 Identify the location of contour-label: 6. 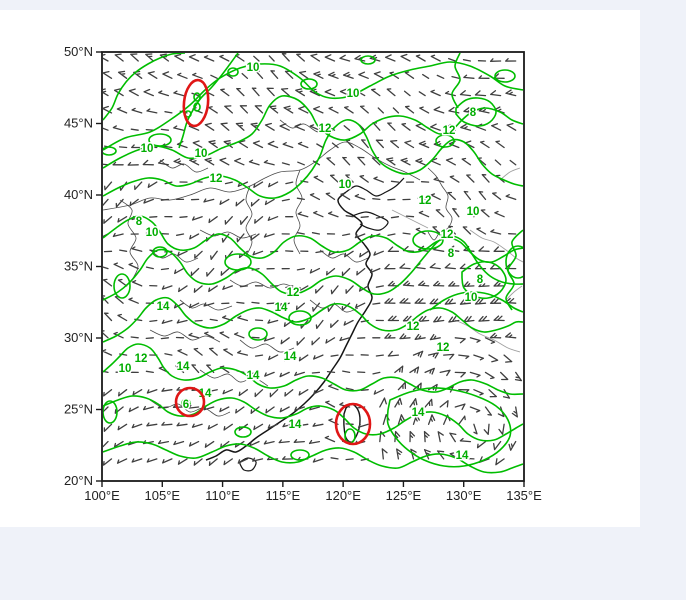
(186, 405).